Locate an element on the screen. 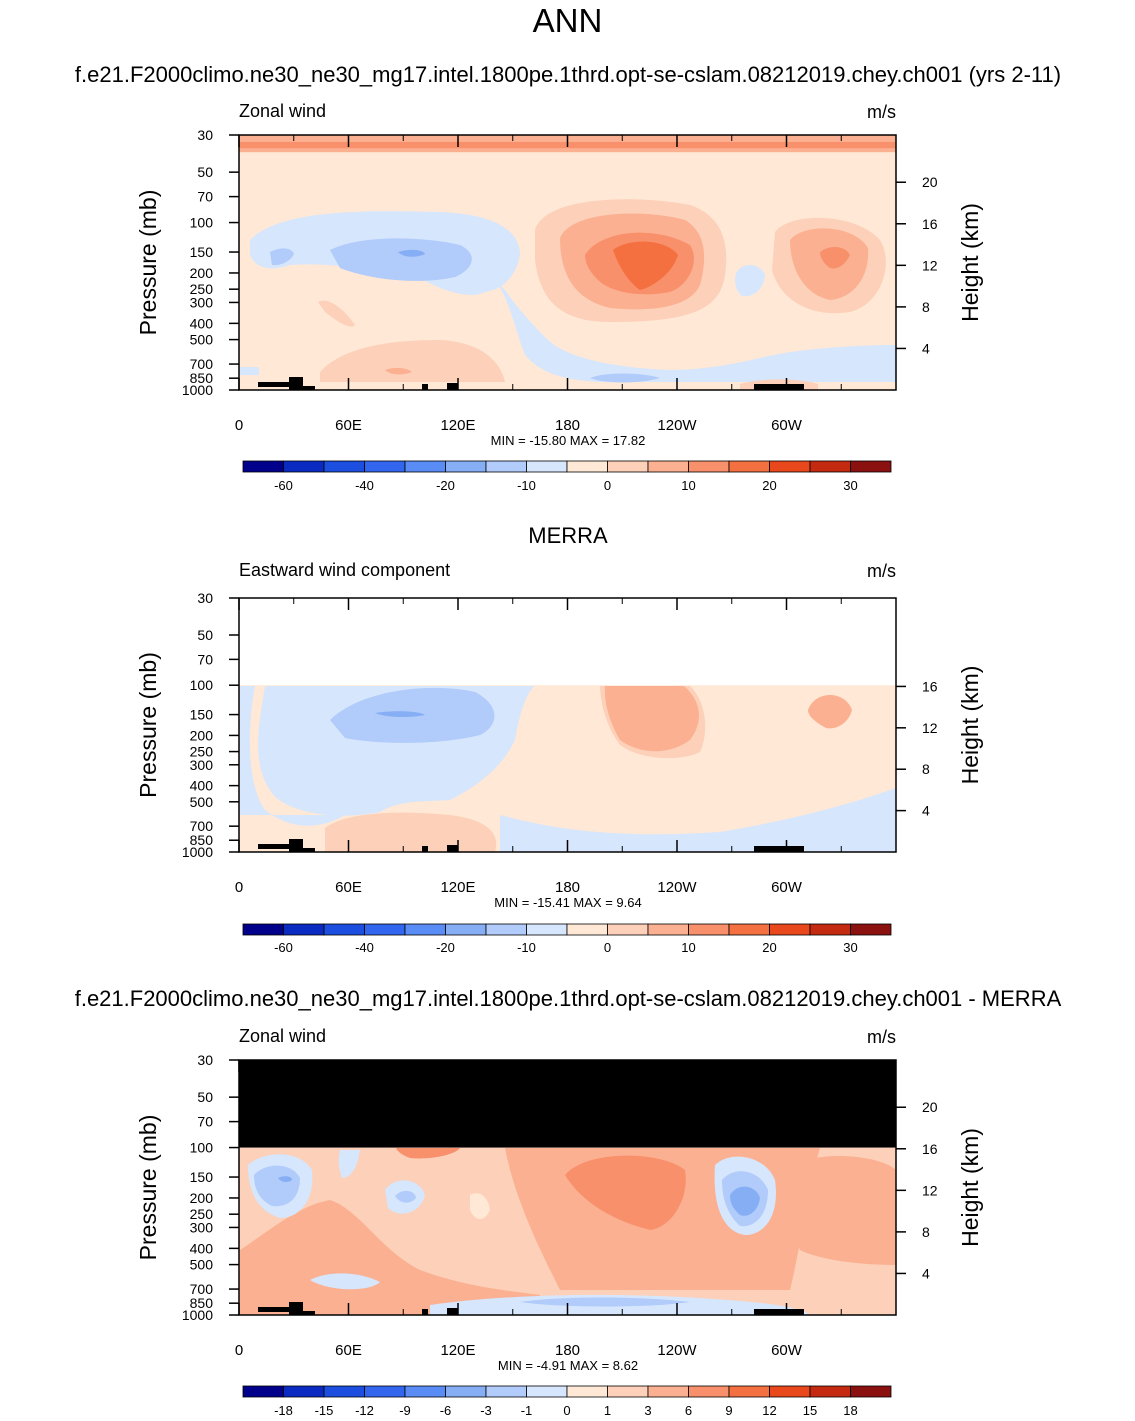 Image resolution: width=1135 pixels, height=1421 pixels. colorbar-label: 10 is located at coordinates (688, 947).